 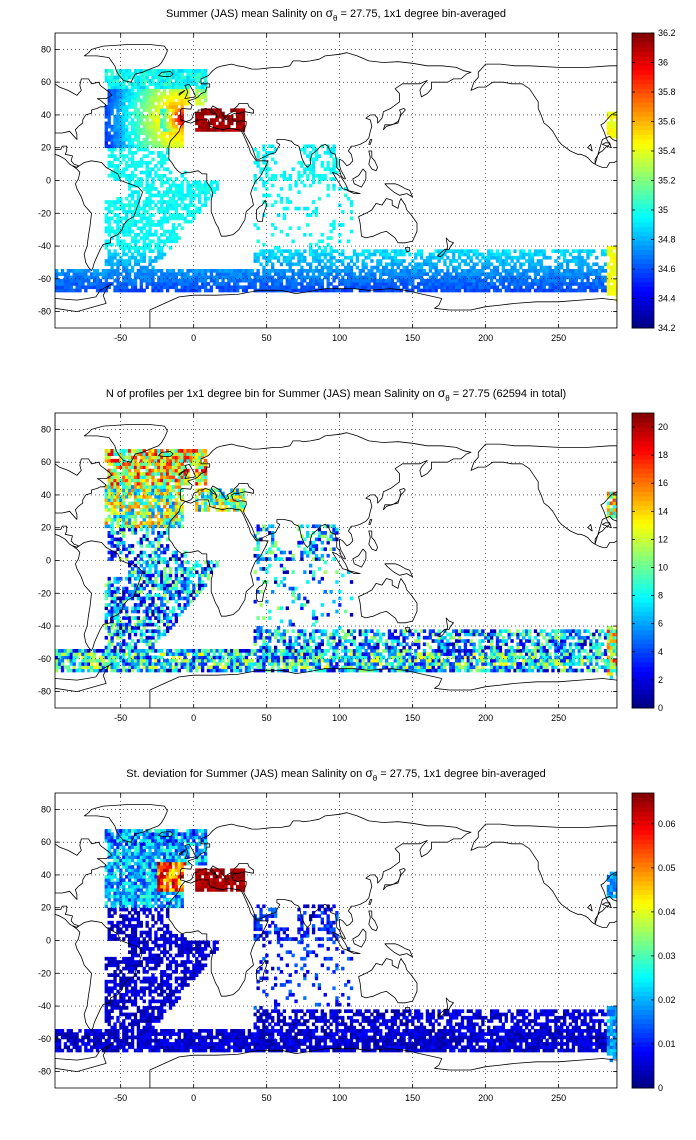 What do you see at coordinates (667, 151) in the screenshot?
I see `colorbar-tick-label: 35.4` at bounding box center [667, 151].